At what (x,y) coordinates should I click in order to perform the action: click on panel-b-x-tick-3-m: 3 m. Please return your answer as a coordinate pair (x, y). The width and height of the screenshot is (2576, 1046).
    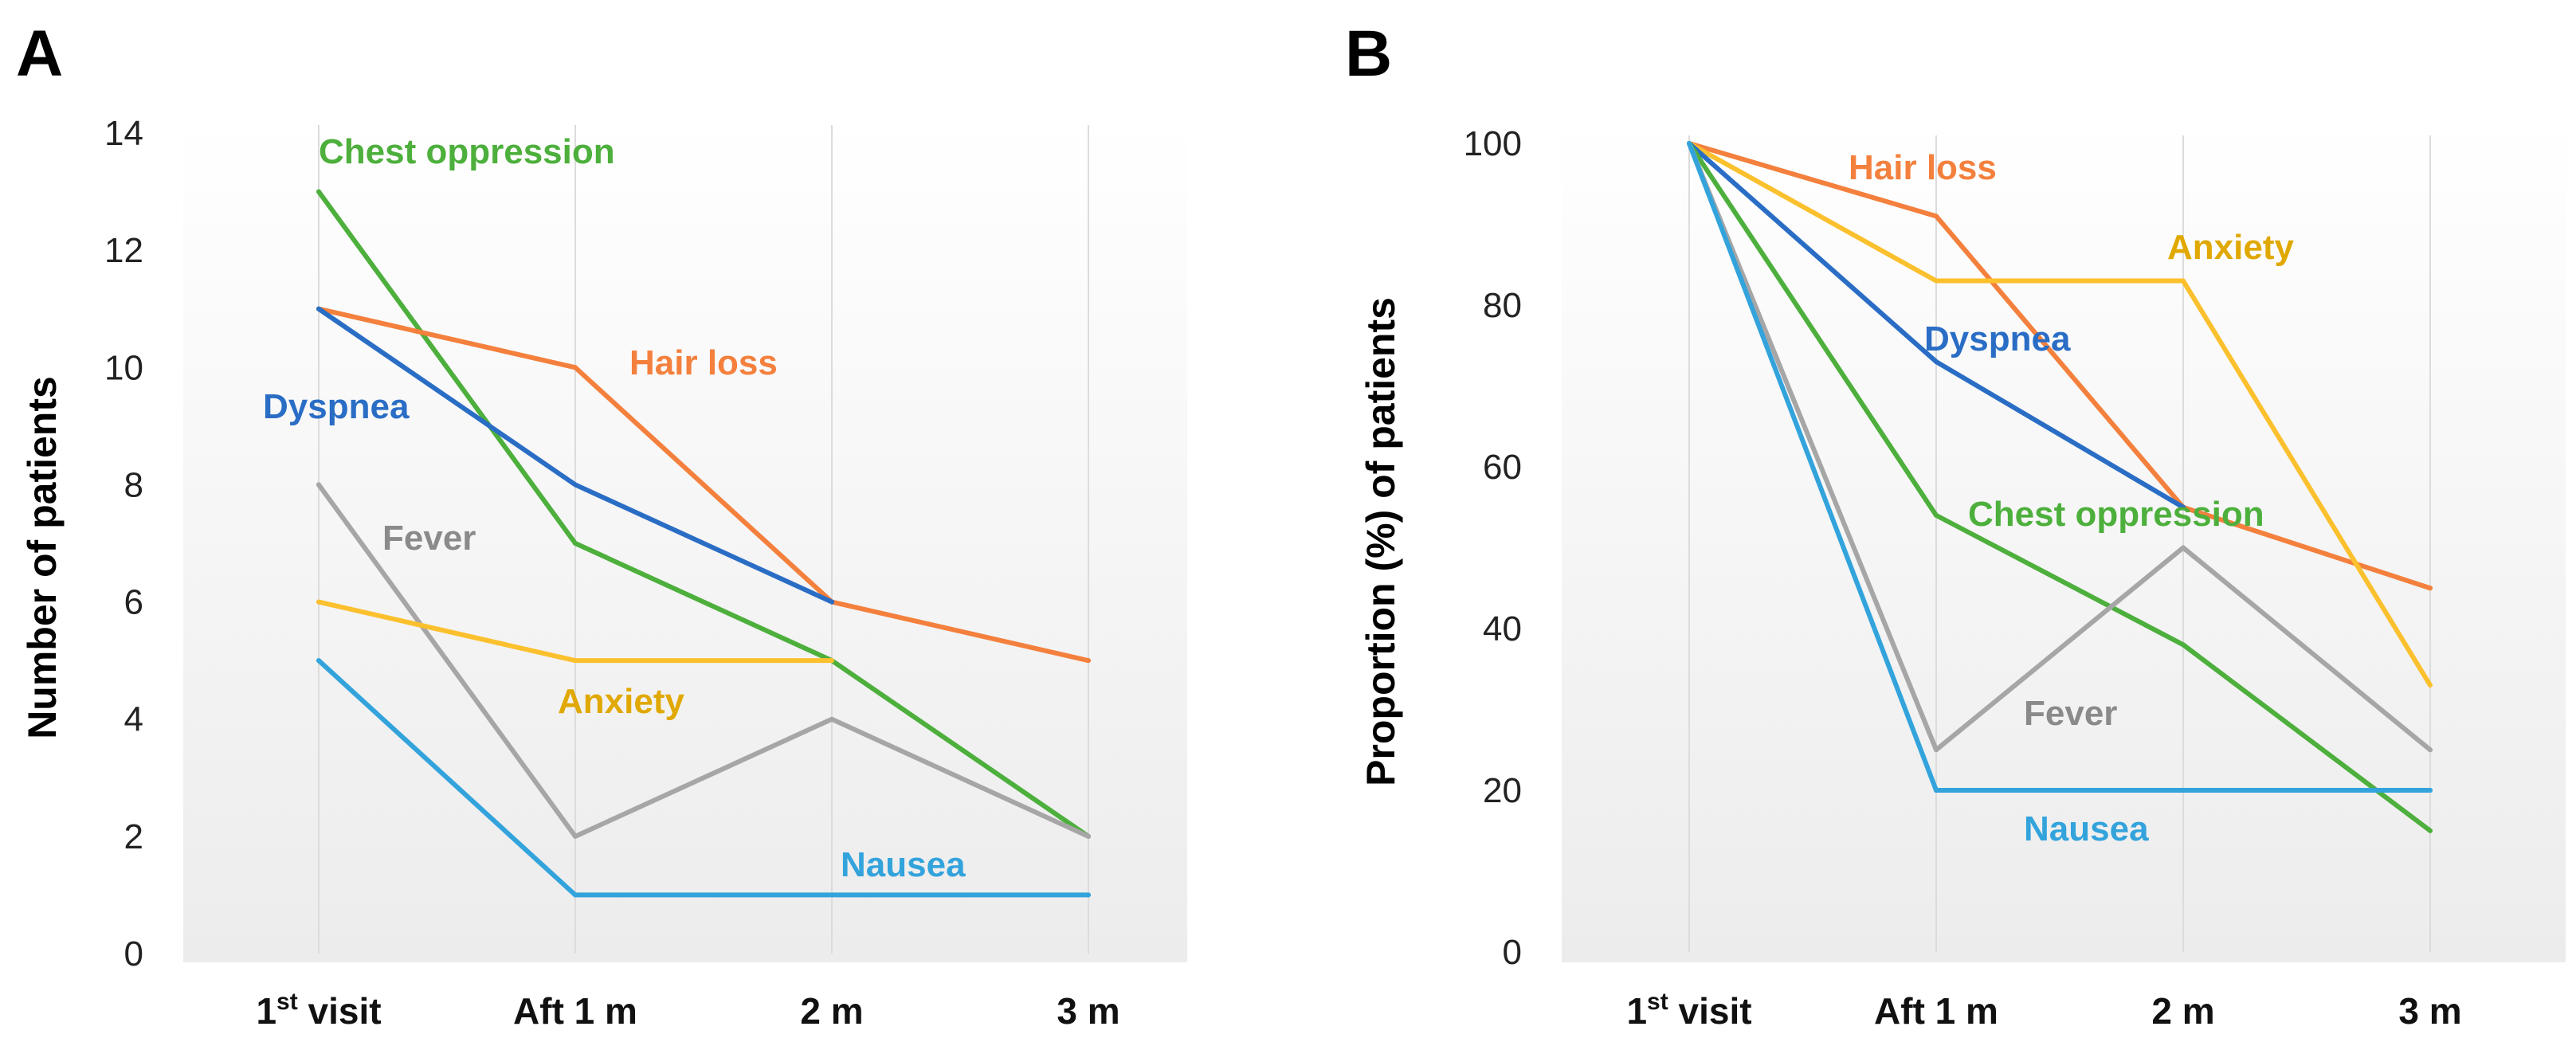
    Looking at the image, I should click on (2429, 1011).